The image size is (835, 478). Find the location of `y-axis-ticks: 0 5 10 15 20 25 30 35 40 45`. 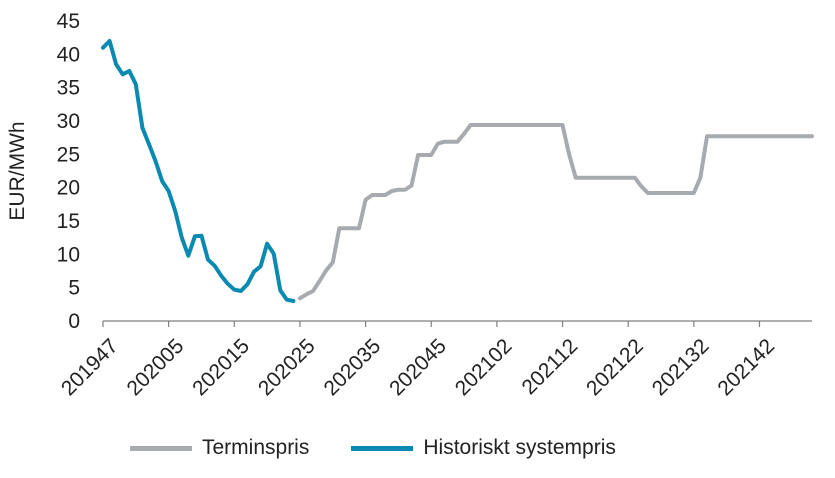

y-axis-ticks: 0 5 10 15 20 25 30 35 40 45 is located at coordinates (68, 171).